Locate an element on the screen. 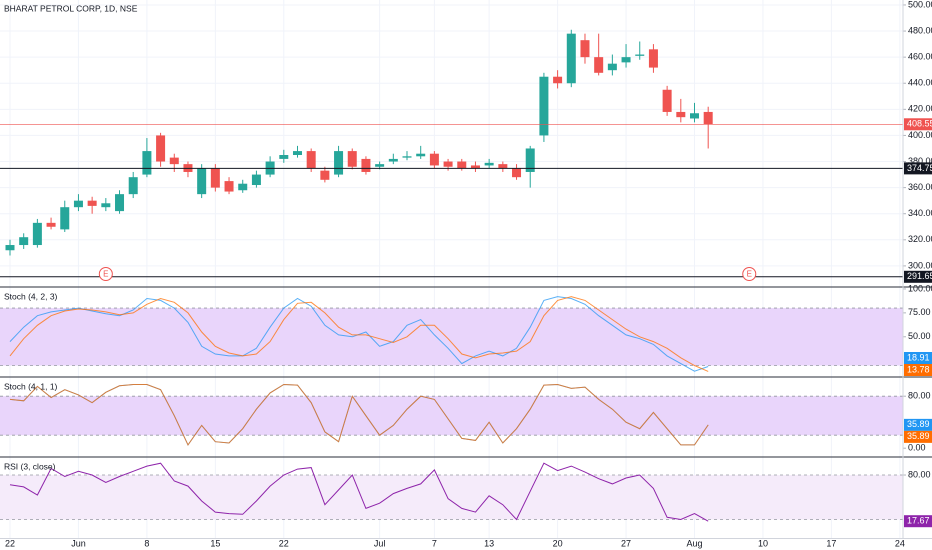 The height and width of the screenshot is (550, 932). y-tick-label: 360.00 is located at coordinates (920, 187).